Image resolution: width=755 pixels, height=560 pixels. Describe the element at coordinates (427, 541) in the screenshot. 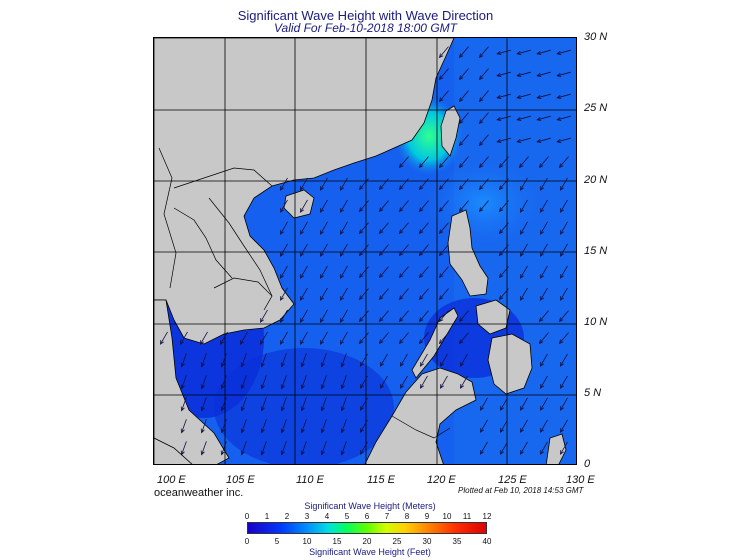

I see `feet-tick: 30` at that location.